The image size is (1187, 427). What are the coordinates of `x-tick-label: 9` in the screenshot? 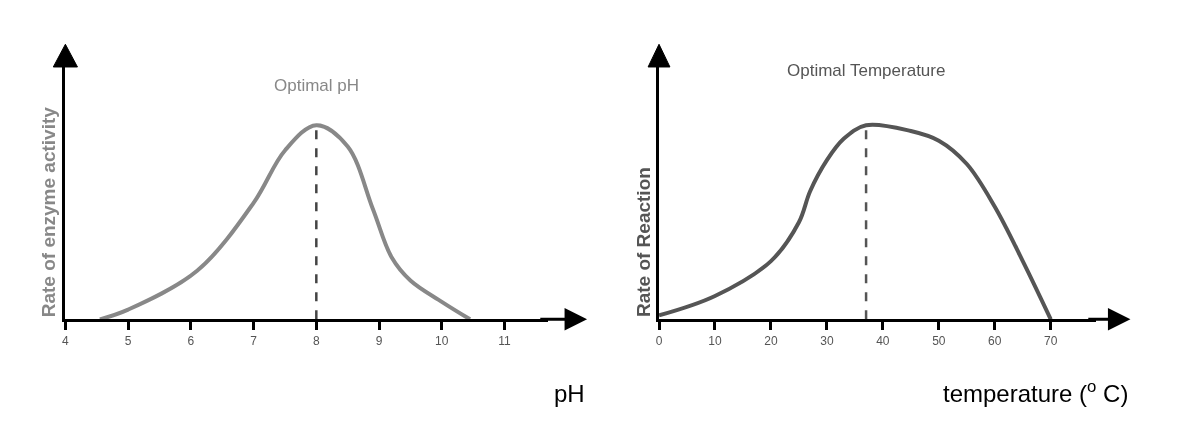 It's located at (379, 340).